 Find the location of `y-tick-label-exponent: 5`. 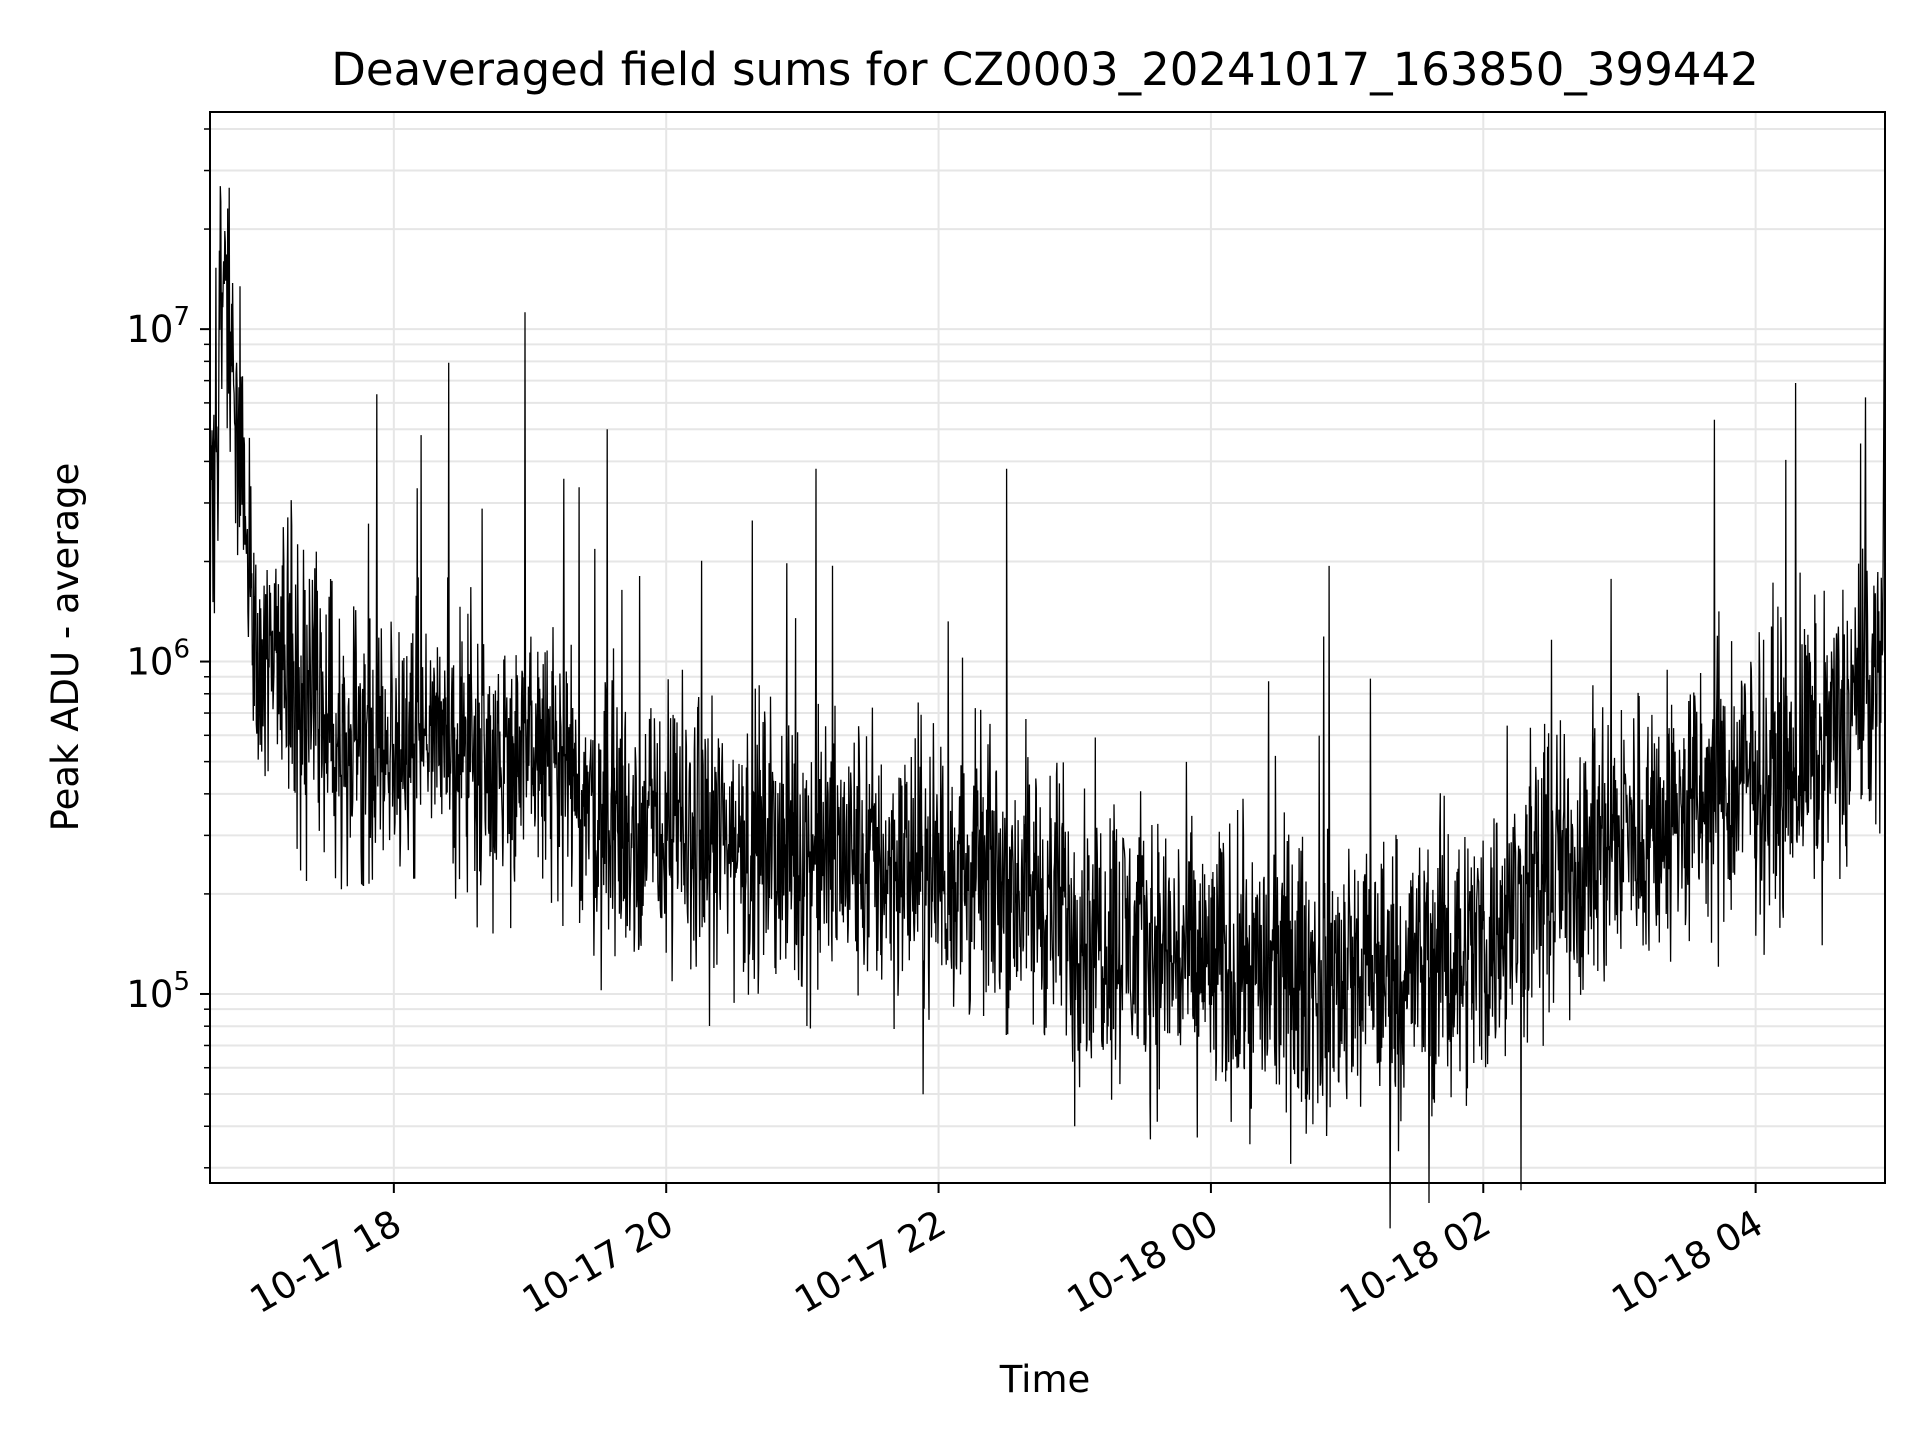

y-tick-label-exponent: 5 is located at coordinates (181, 982).